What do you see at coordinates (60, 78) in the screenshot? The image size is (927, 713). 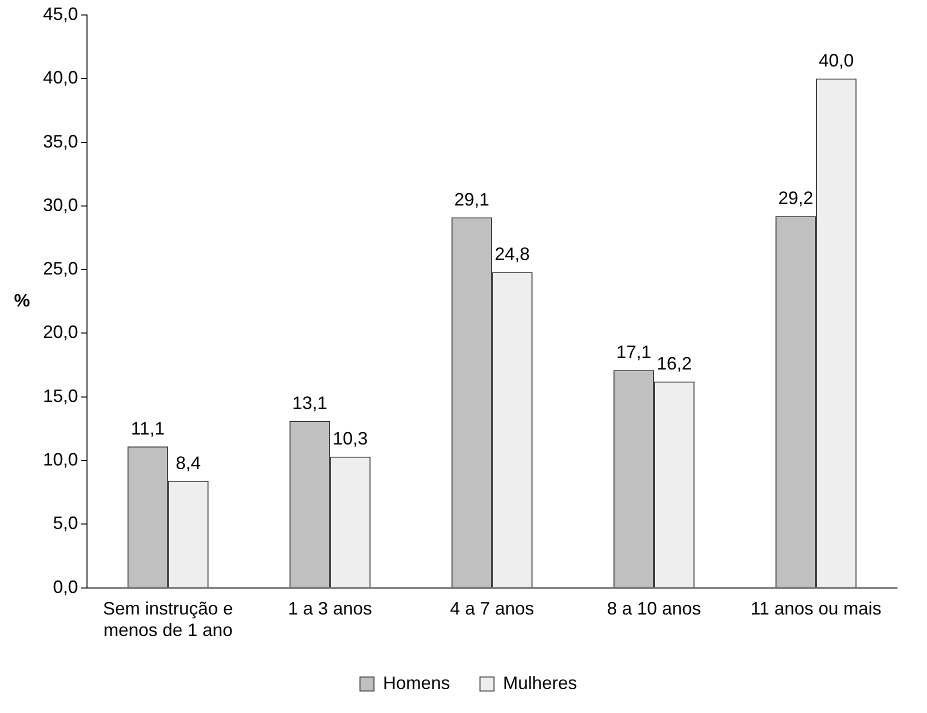 I see `y-tick-label: 40,0` at bounding box center [60, 78].